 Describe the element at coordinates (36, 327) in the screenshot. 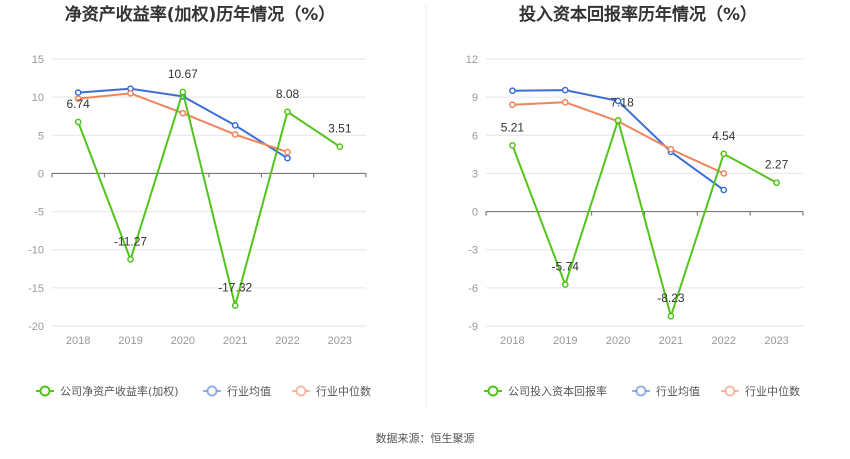

I see `panel1-y-tick-label: -20` at that location.